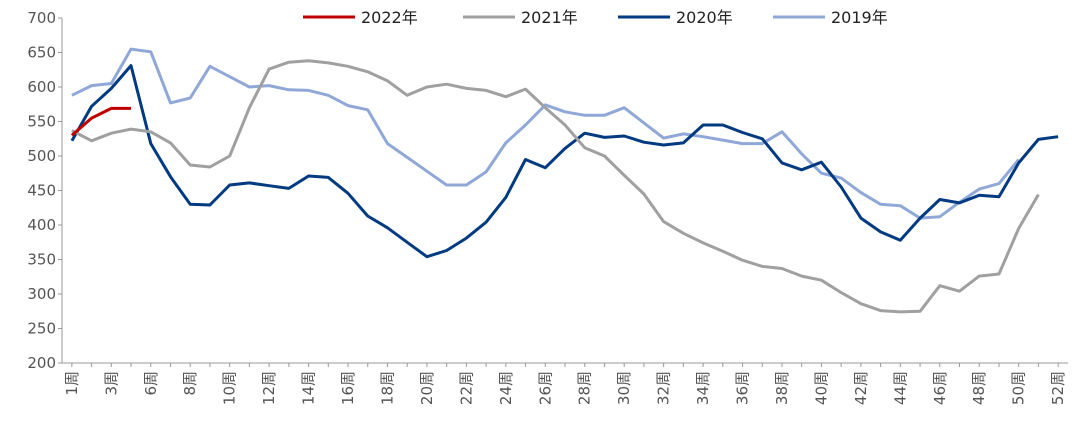  What do you see at coordinates (1058, 388) in the screenshot?
I see `x-tick-label: 52周` at bounding box center [1058, 388].